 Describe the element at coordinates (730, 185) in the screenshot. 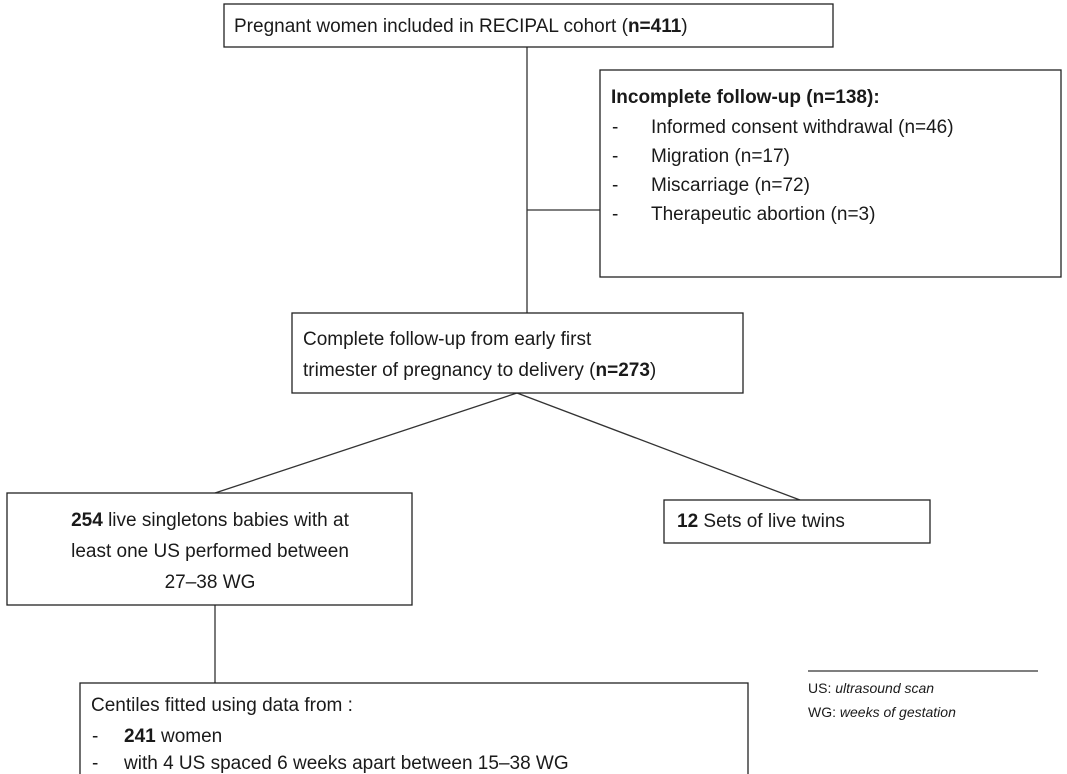

I see `exclusion-item: Miscarriage (n=72)` at that location.